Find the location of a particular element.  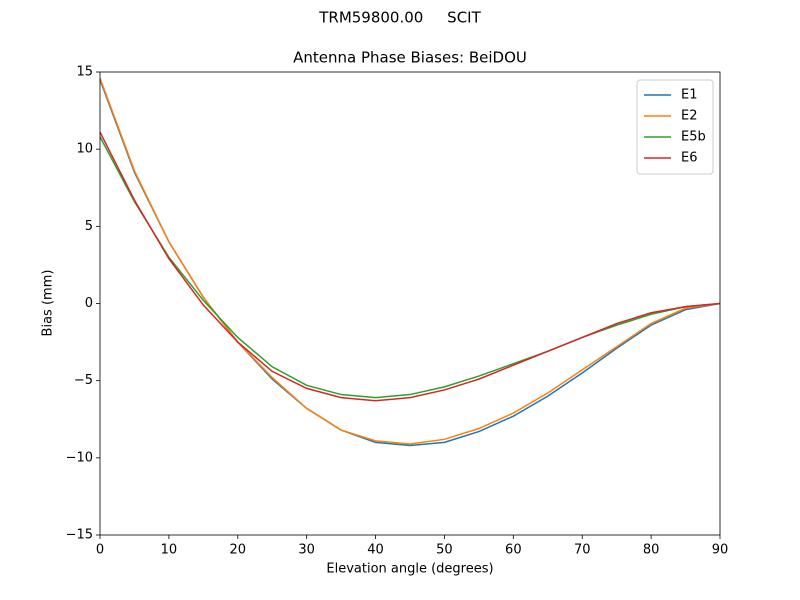

x-axis-label: Elevation angle (degrees) is located at coordinates (409, 569).